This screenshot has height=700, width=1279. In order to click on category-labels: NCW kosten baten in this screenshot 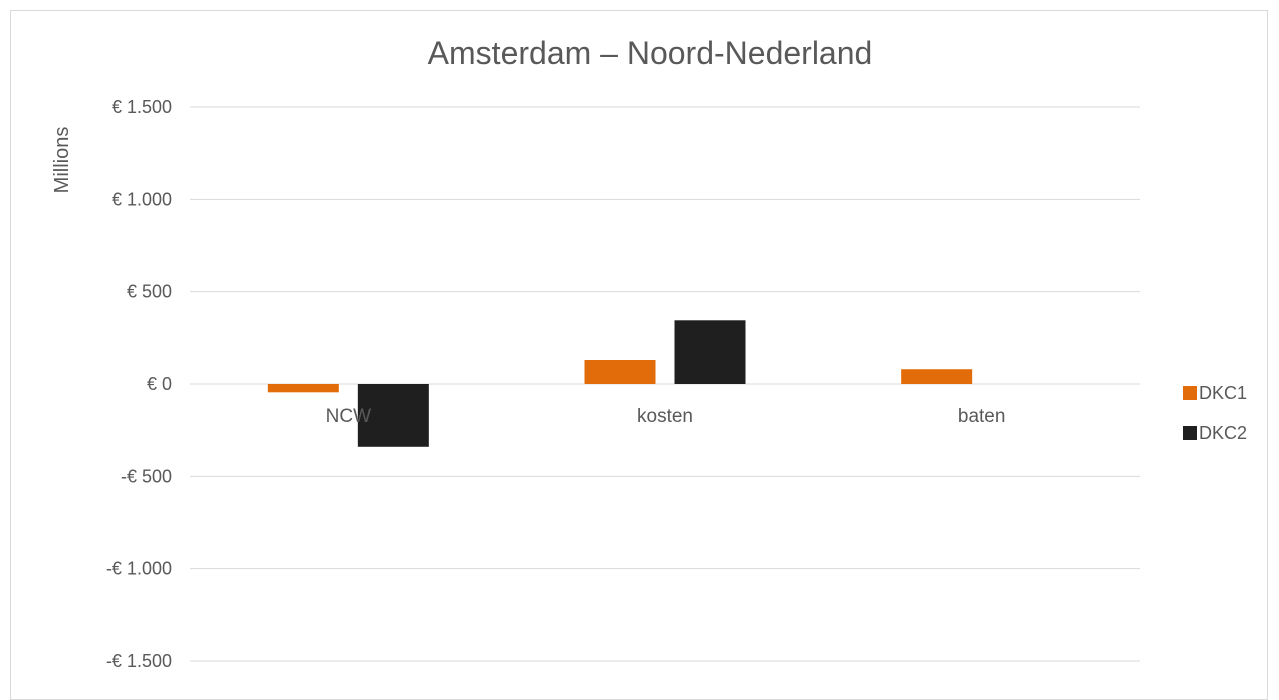, I will do `click(666, 416)`.